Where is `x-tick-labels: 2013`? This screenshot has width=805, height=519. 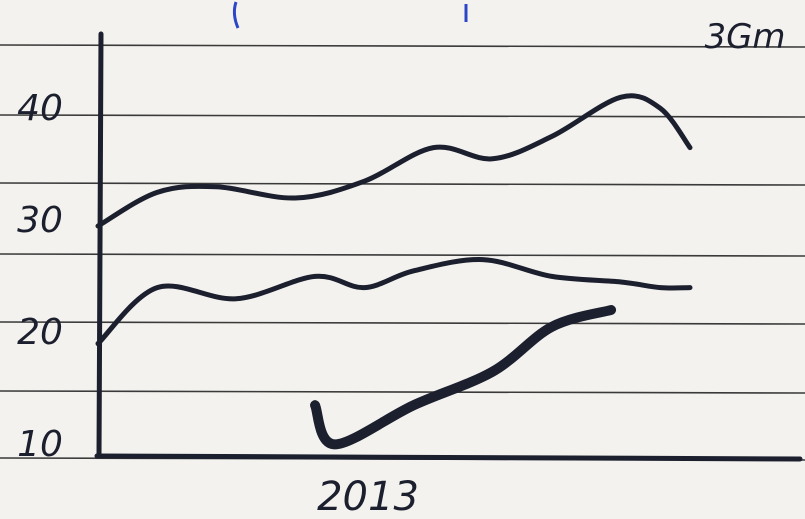 x-tick-labels: 2013 is located at coordinates (368, 496).